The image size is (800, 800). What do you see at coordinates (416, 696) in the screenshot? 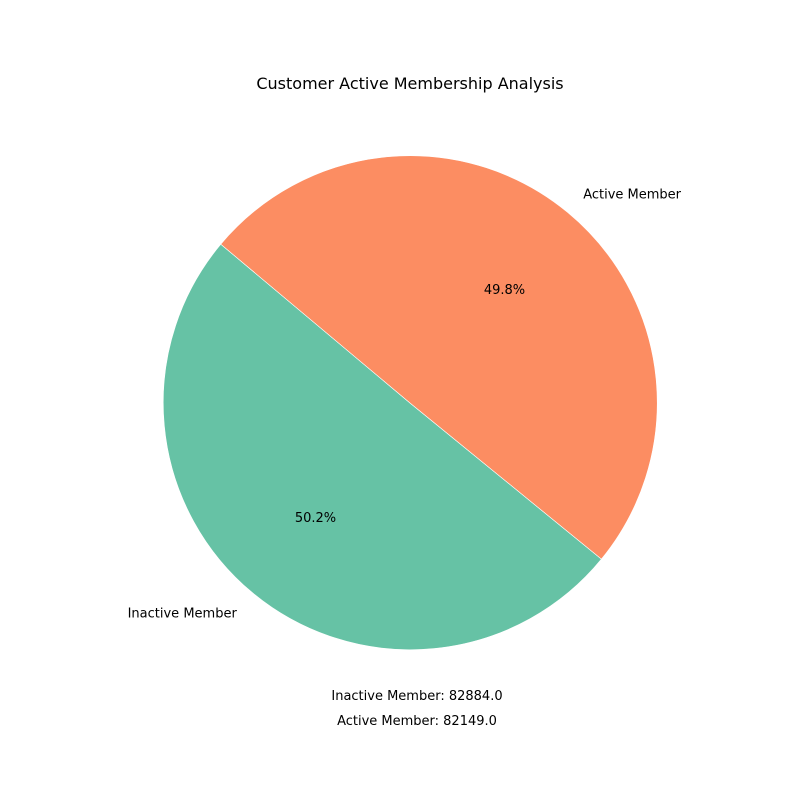
I see `footer-line-inactive: Inactive Member: 82884.0` at bounding box center [416, 696].